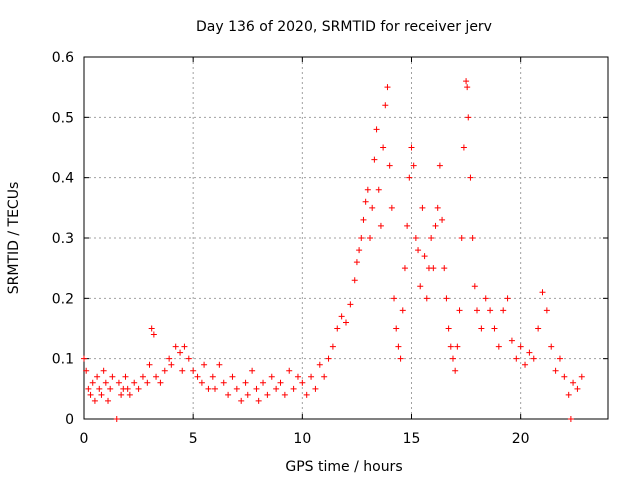  What do you see at coordinates (343, 467) in the screenshot?
I see `x-axis-label: GPS time / hours` at bounding box center [343, 467].